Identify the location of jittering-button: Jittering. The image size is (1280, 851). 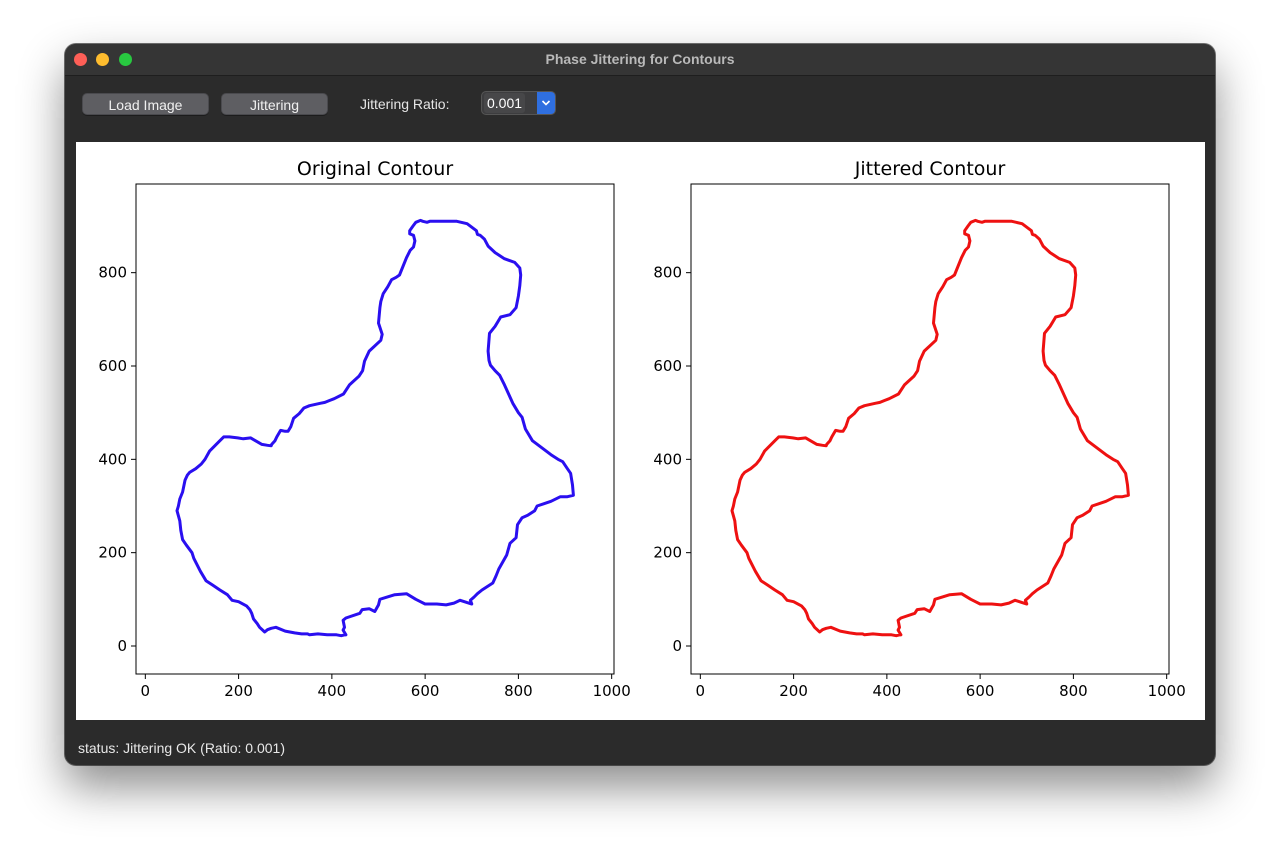
(274, 104).